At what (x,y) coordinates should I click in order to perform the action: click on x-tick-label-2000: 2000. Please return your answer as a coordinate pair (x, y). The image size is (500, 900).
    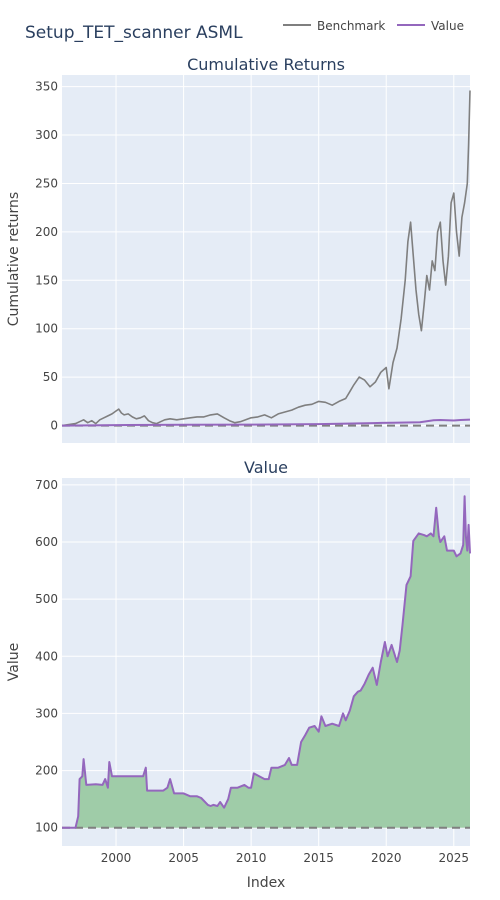
    Looking at the image, I should click on (116, 858).